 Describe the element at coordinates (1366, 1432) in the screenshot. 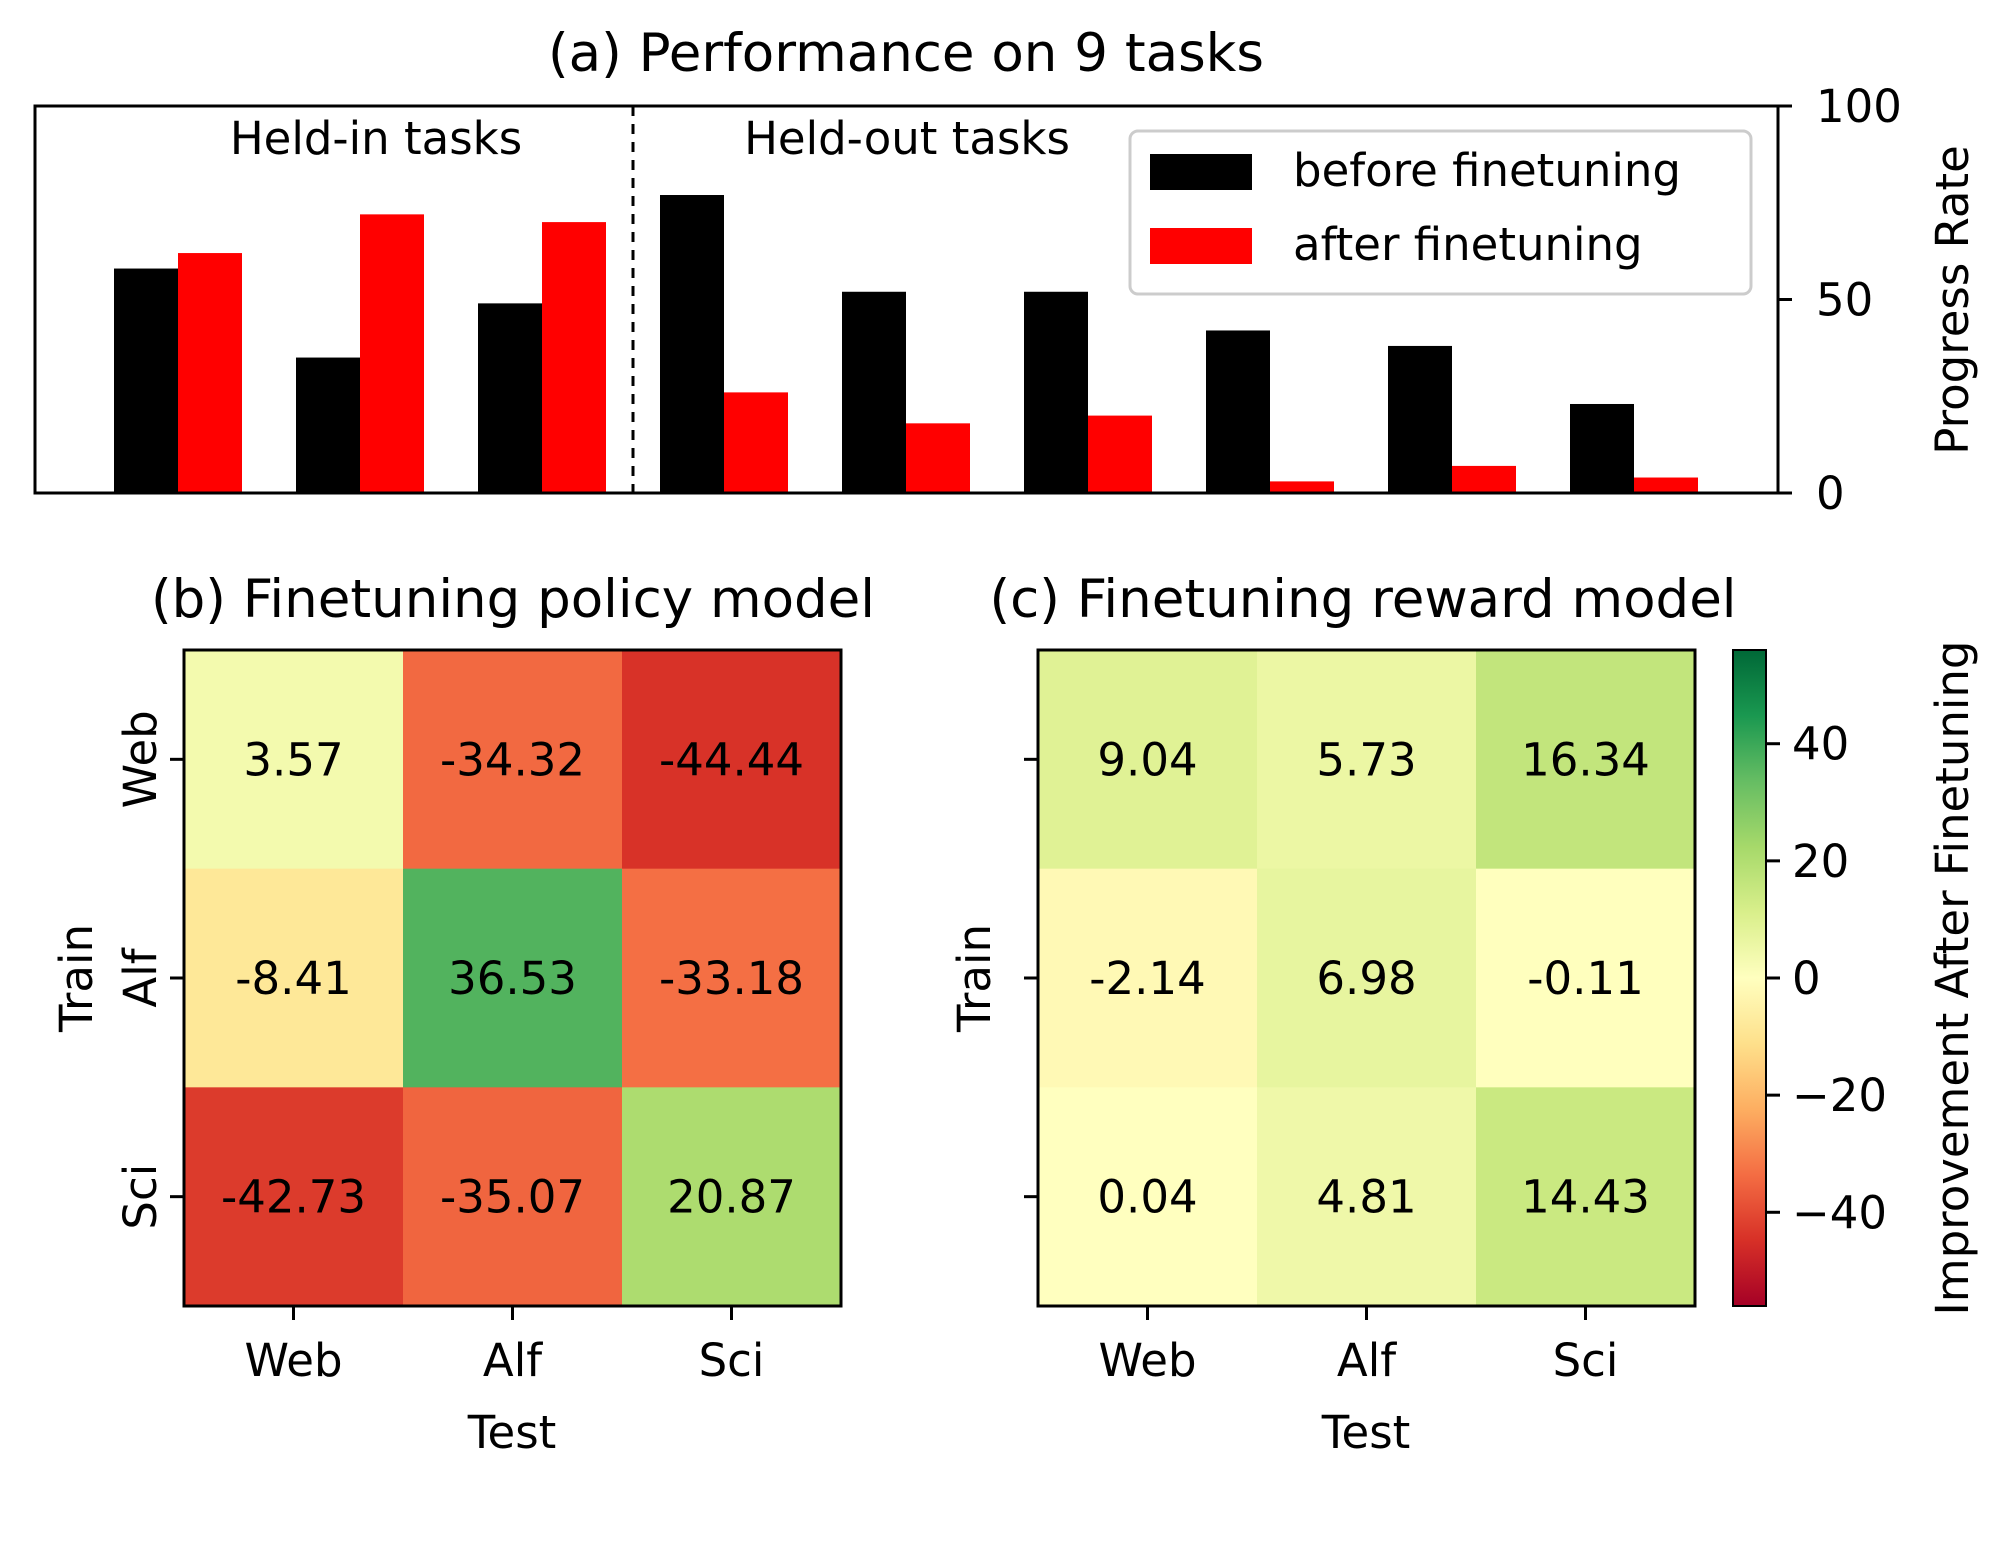

I see `reward-heatmap-x-label: Test` at that location.